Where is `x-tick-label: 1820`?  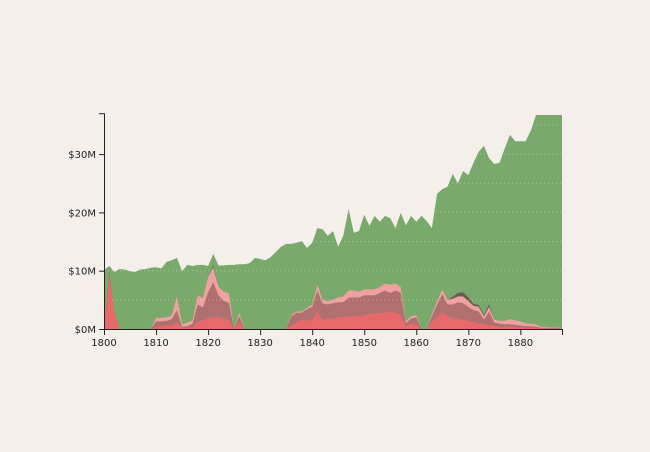 x-tick-label: 1820 is located at coordinates (207, 343).